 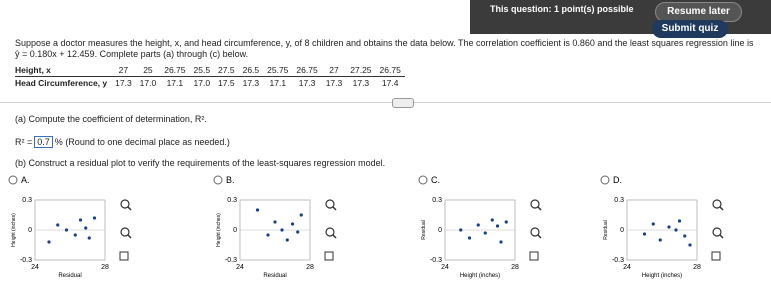 I want to click on resume-button: Resume later, so click(x=698, y=12).